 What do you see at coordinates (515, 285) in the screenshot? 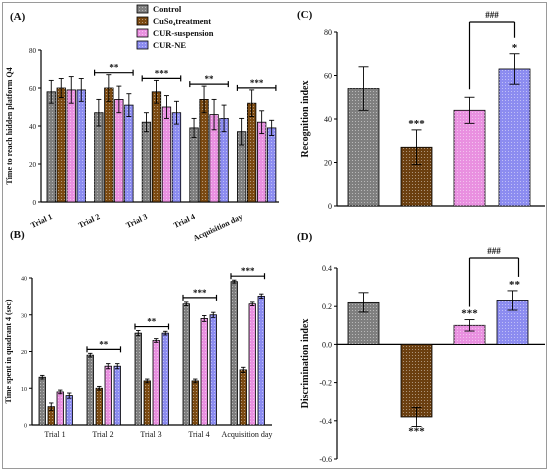
I see `panel-d-significance-label: **` at bounding box center [515, 285].